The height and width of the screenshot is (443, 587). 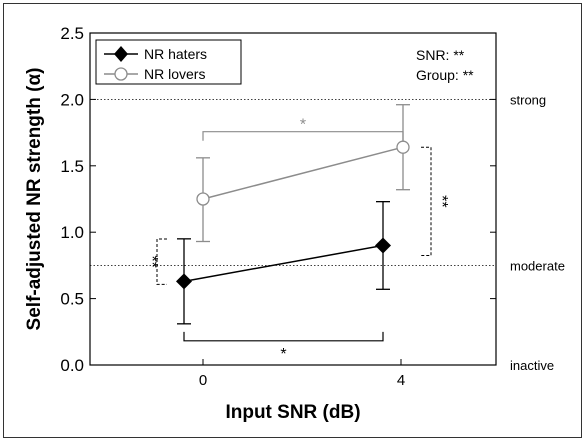 I want to click on y-tick-label: 0.5, so click(x=72, y=299).